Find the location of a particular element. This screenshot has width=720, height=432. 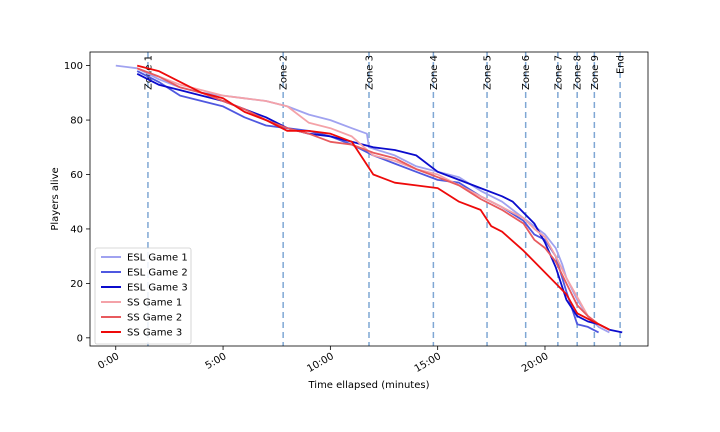

y-tick-label: 40 is located at coordinates (76, 229).